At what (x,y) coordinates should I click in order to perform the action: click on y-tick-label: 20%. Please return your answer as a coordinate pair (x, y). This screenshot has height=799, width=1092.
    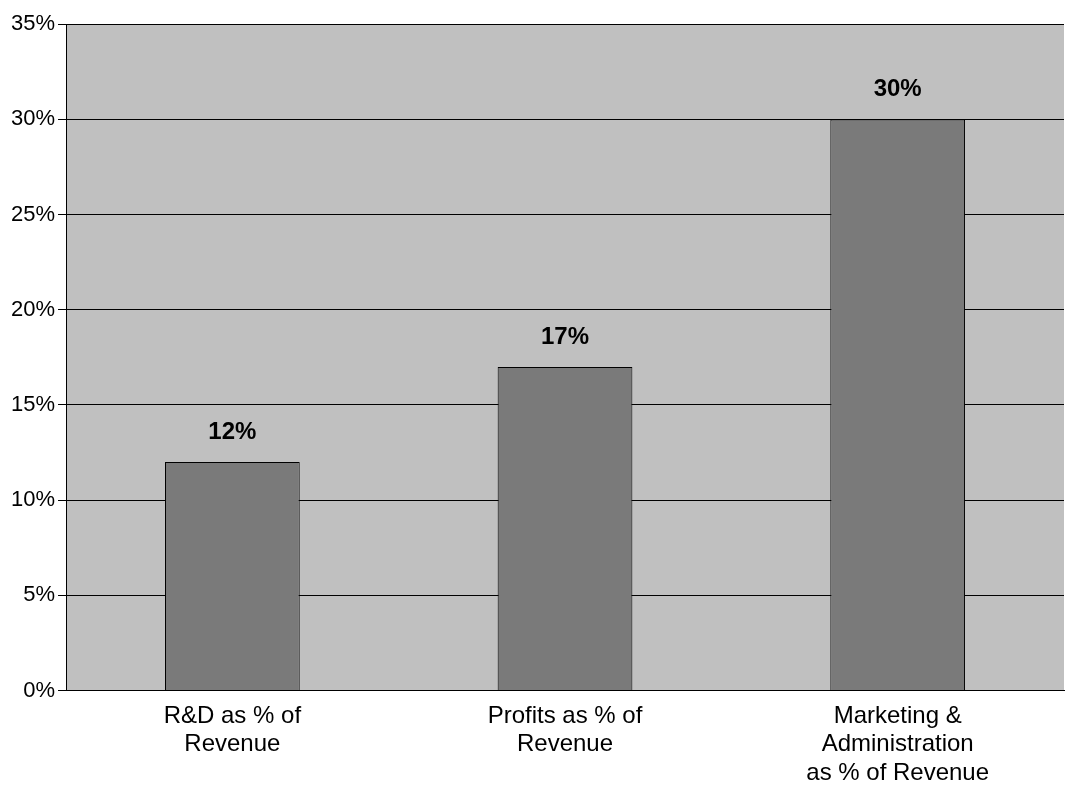
    Looking at the image, I should click on (33, 308).